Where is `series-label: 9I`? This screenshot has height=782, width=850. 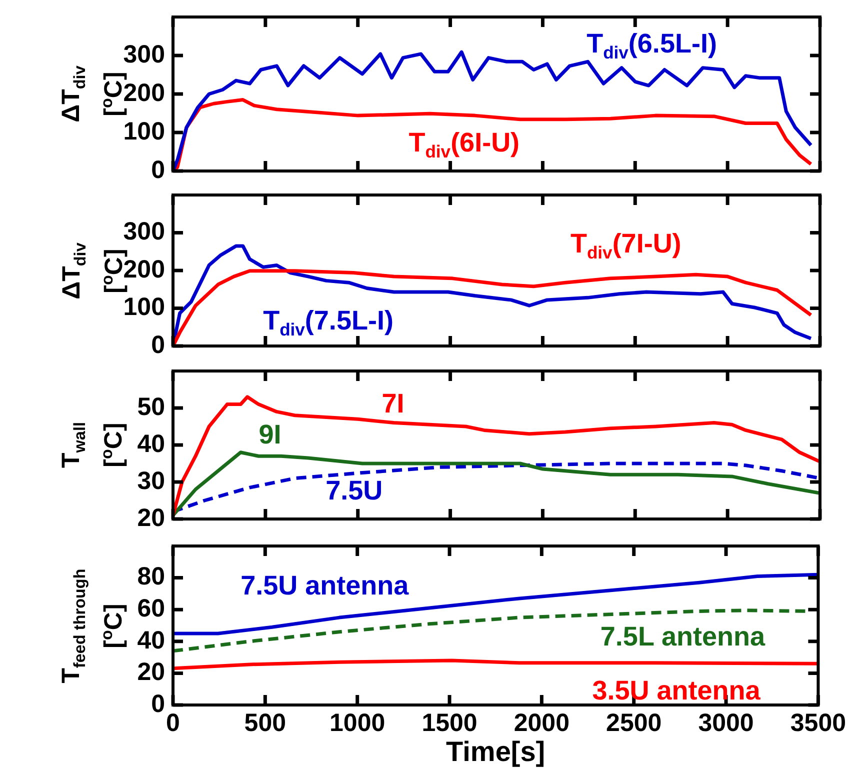 series-label: 9I is located at coordinates (270, 434).